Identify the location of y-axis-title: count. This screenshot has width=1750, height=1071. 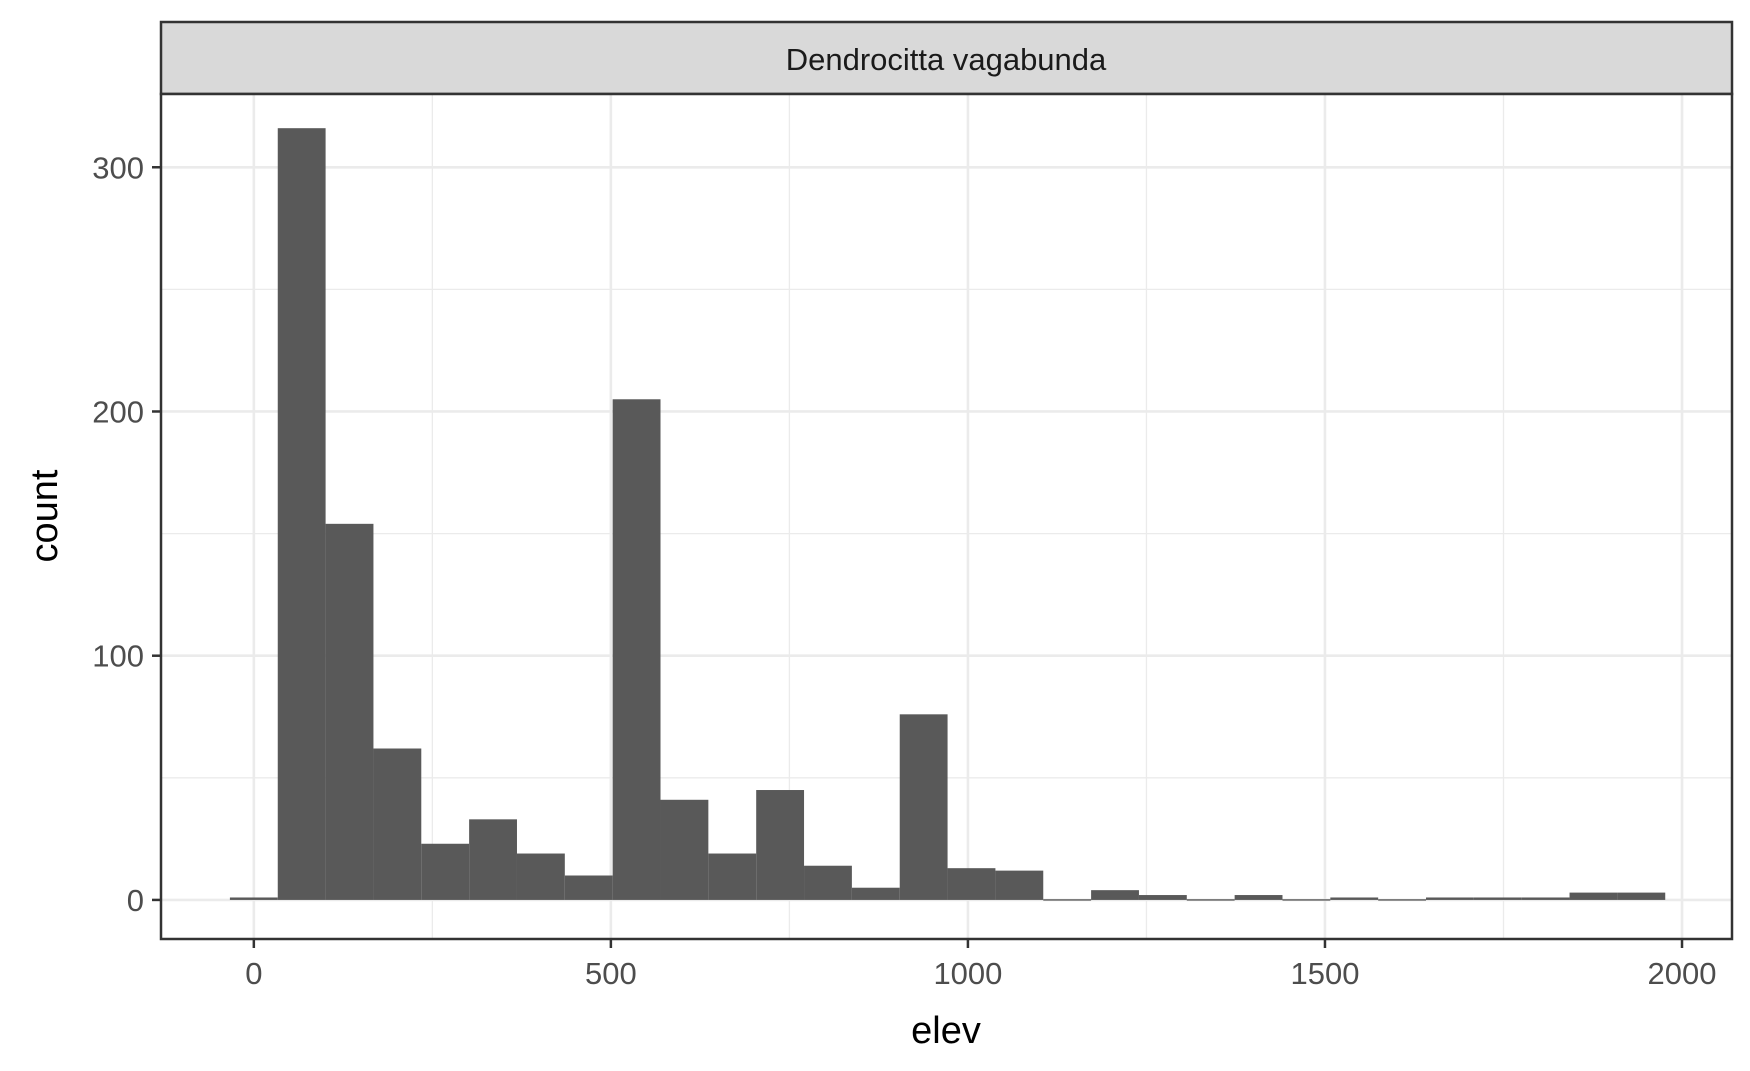
(45, 515).